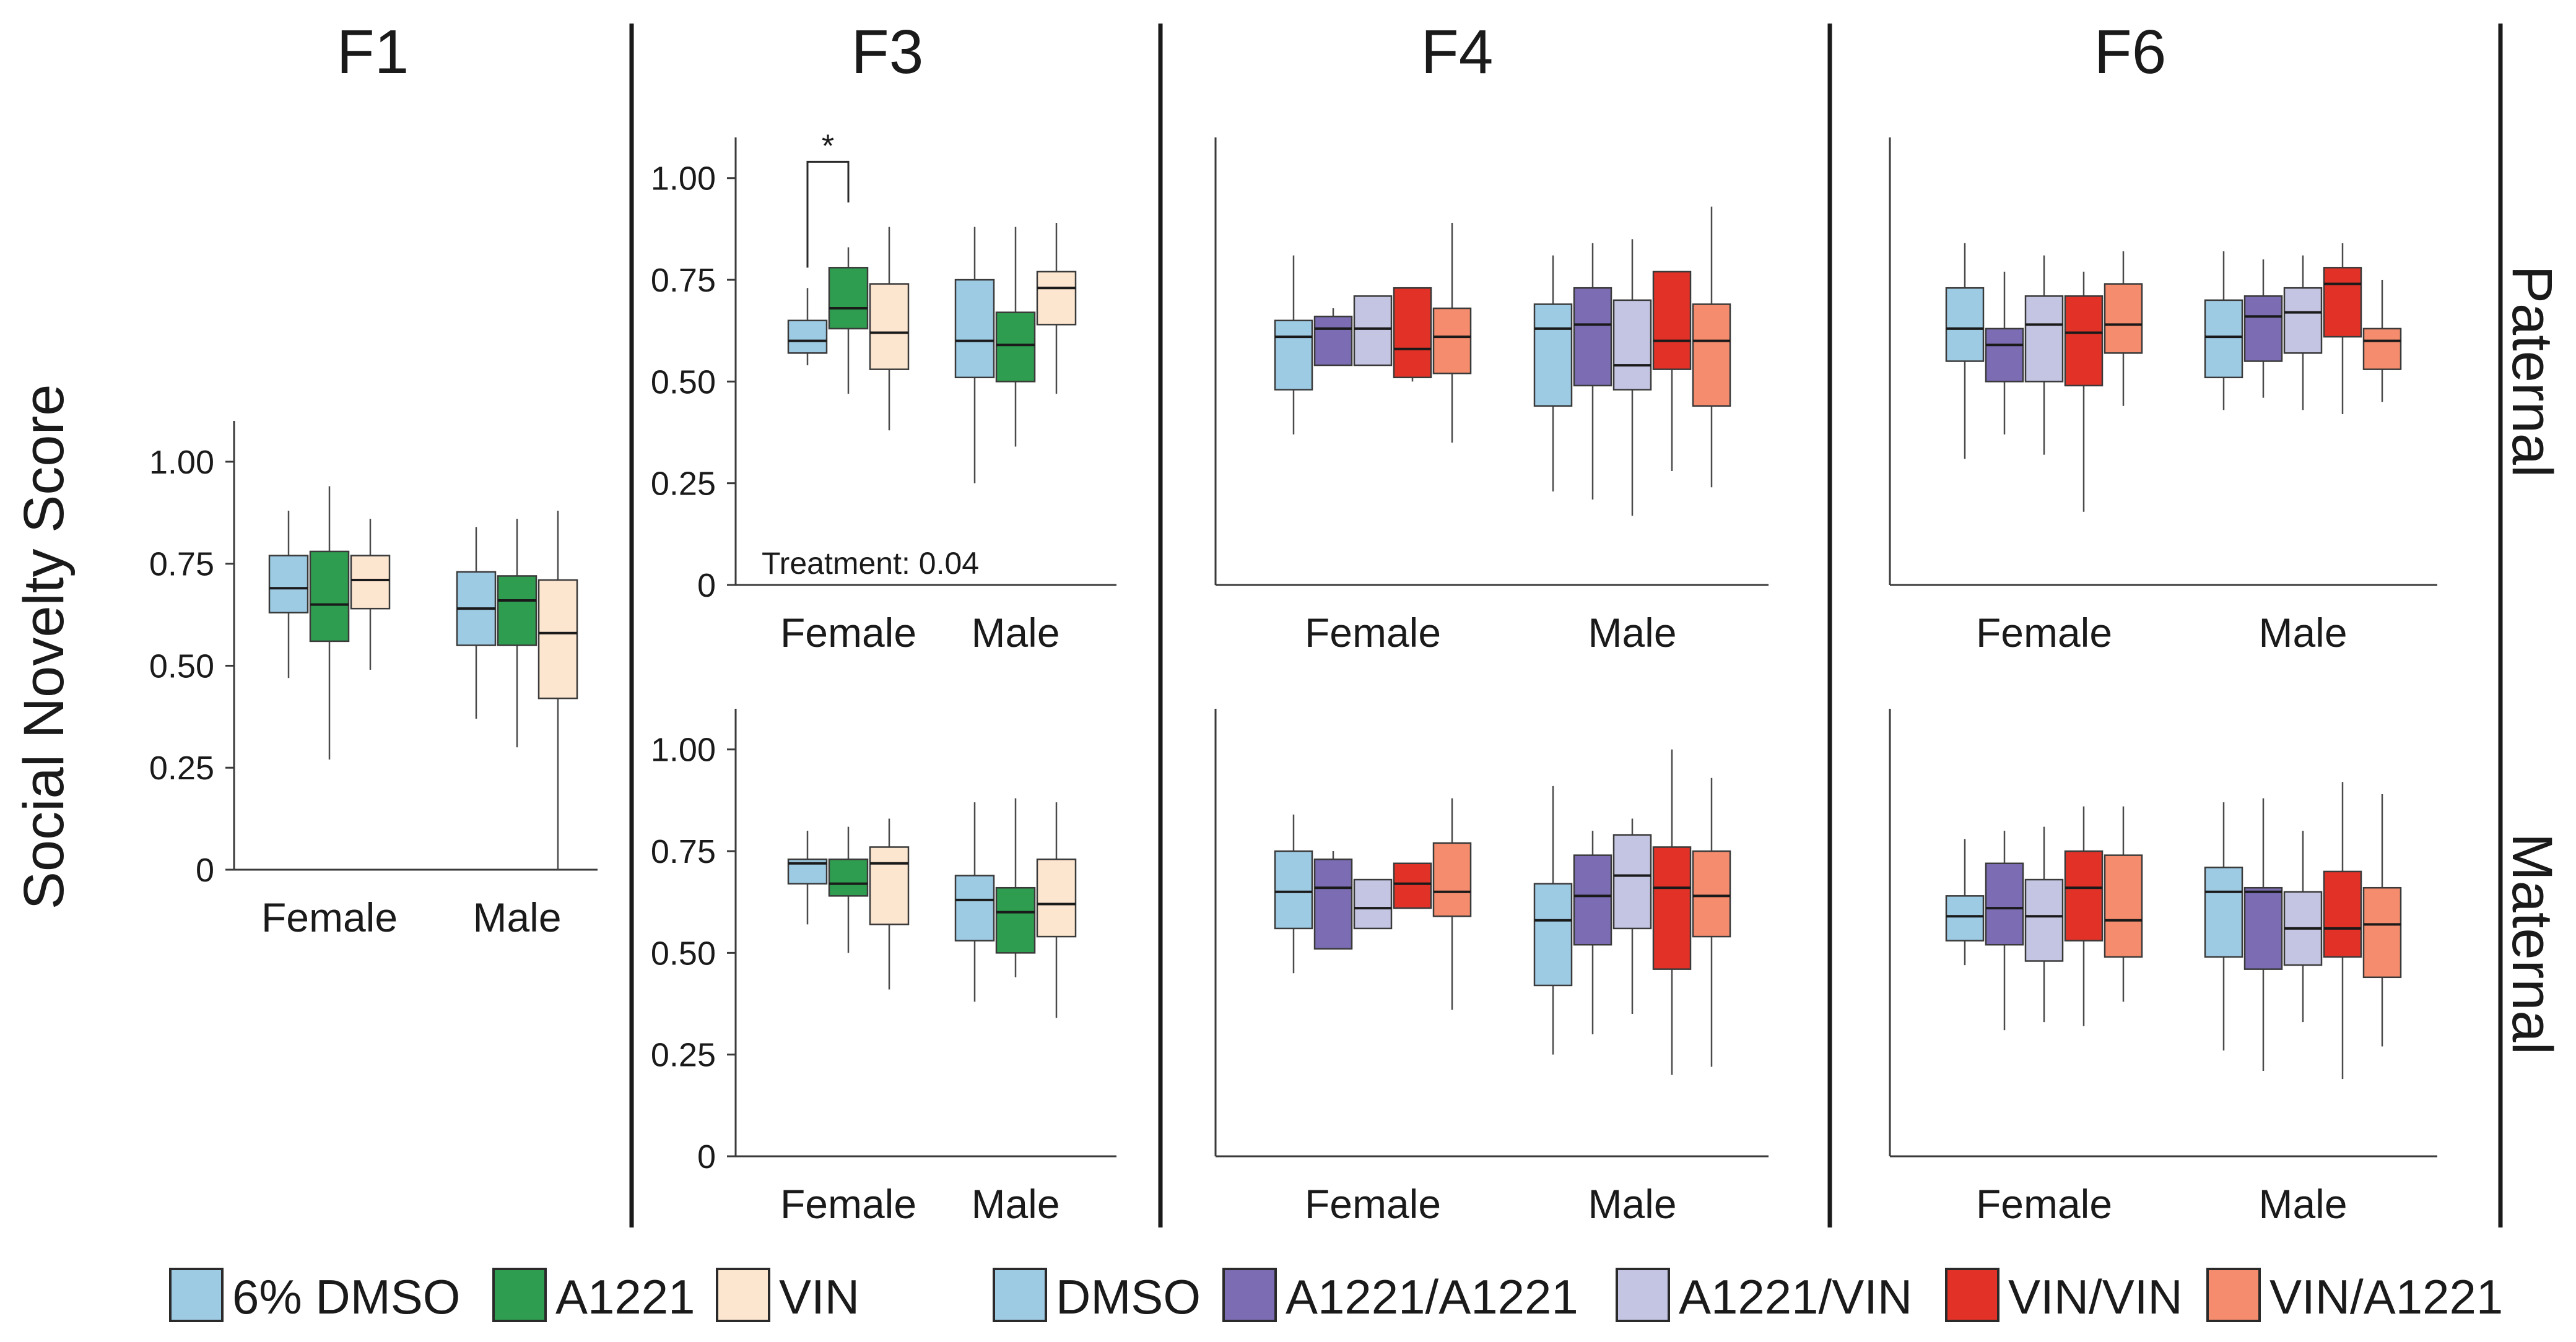  I want to click on box-6pct-dmso-male, so click(974, 355).